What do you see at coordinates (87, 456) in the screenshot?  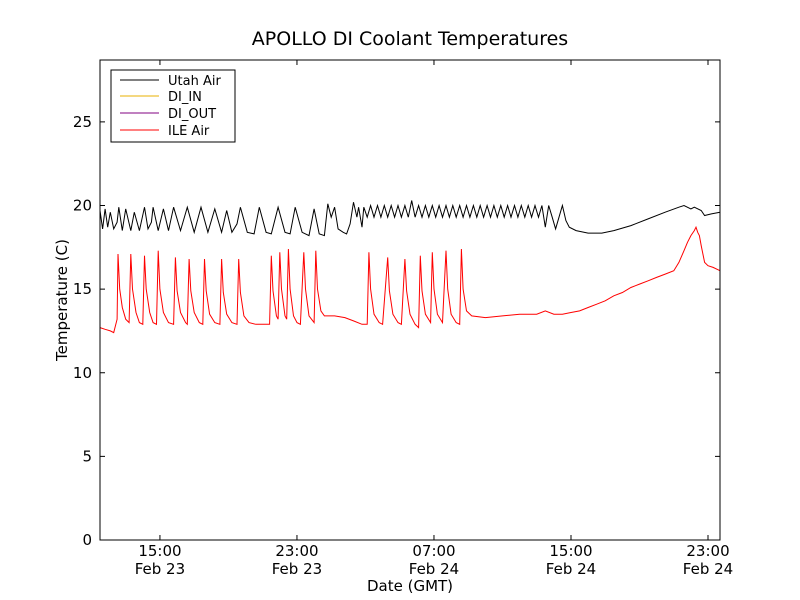 I see `y-tick-label: 5` at bounding box center [87, 456].